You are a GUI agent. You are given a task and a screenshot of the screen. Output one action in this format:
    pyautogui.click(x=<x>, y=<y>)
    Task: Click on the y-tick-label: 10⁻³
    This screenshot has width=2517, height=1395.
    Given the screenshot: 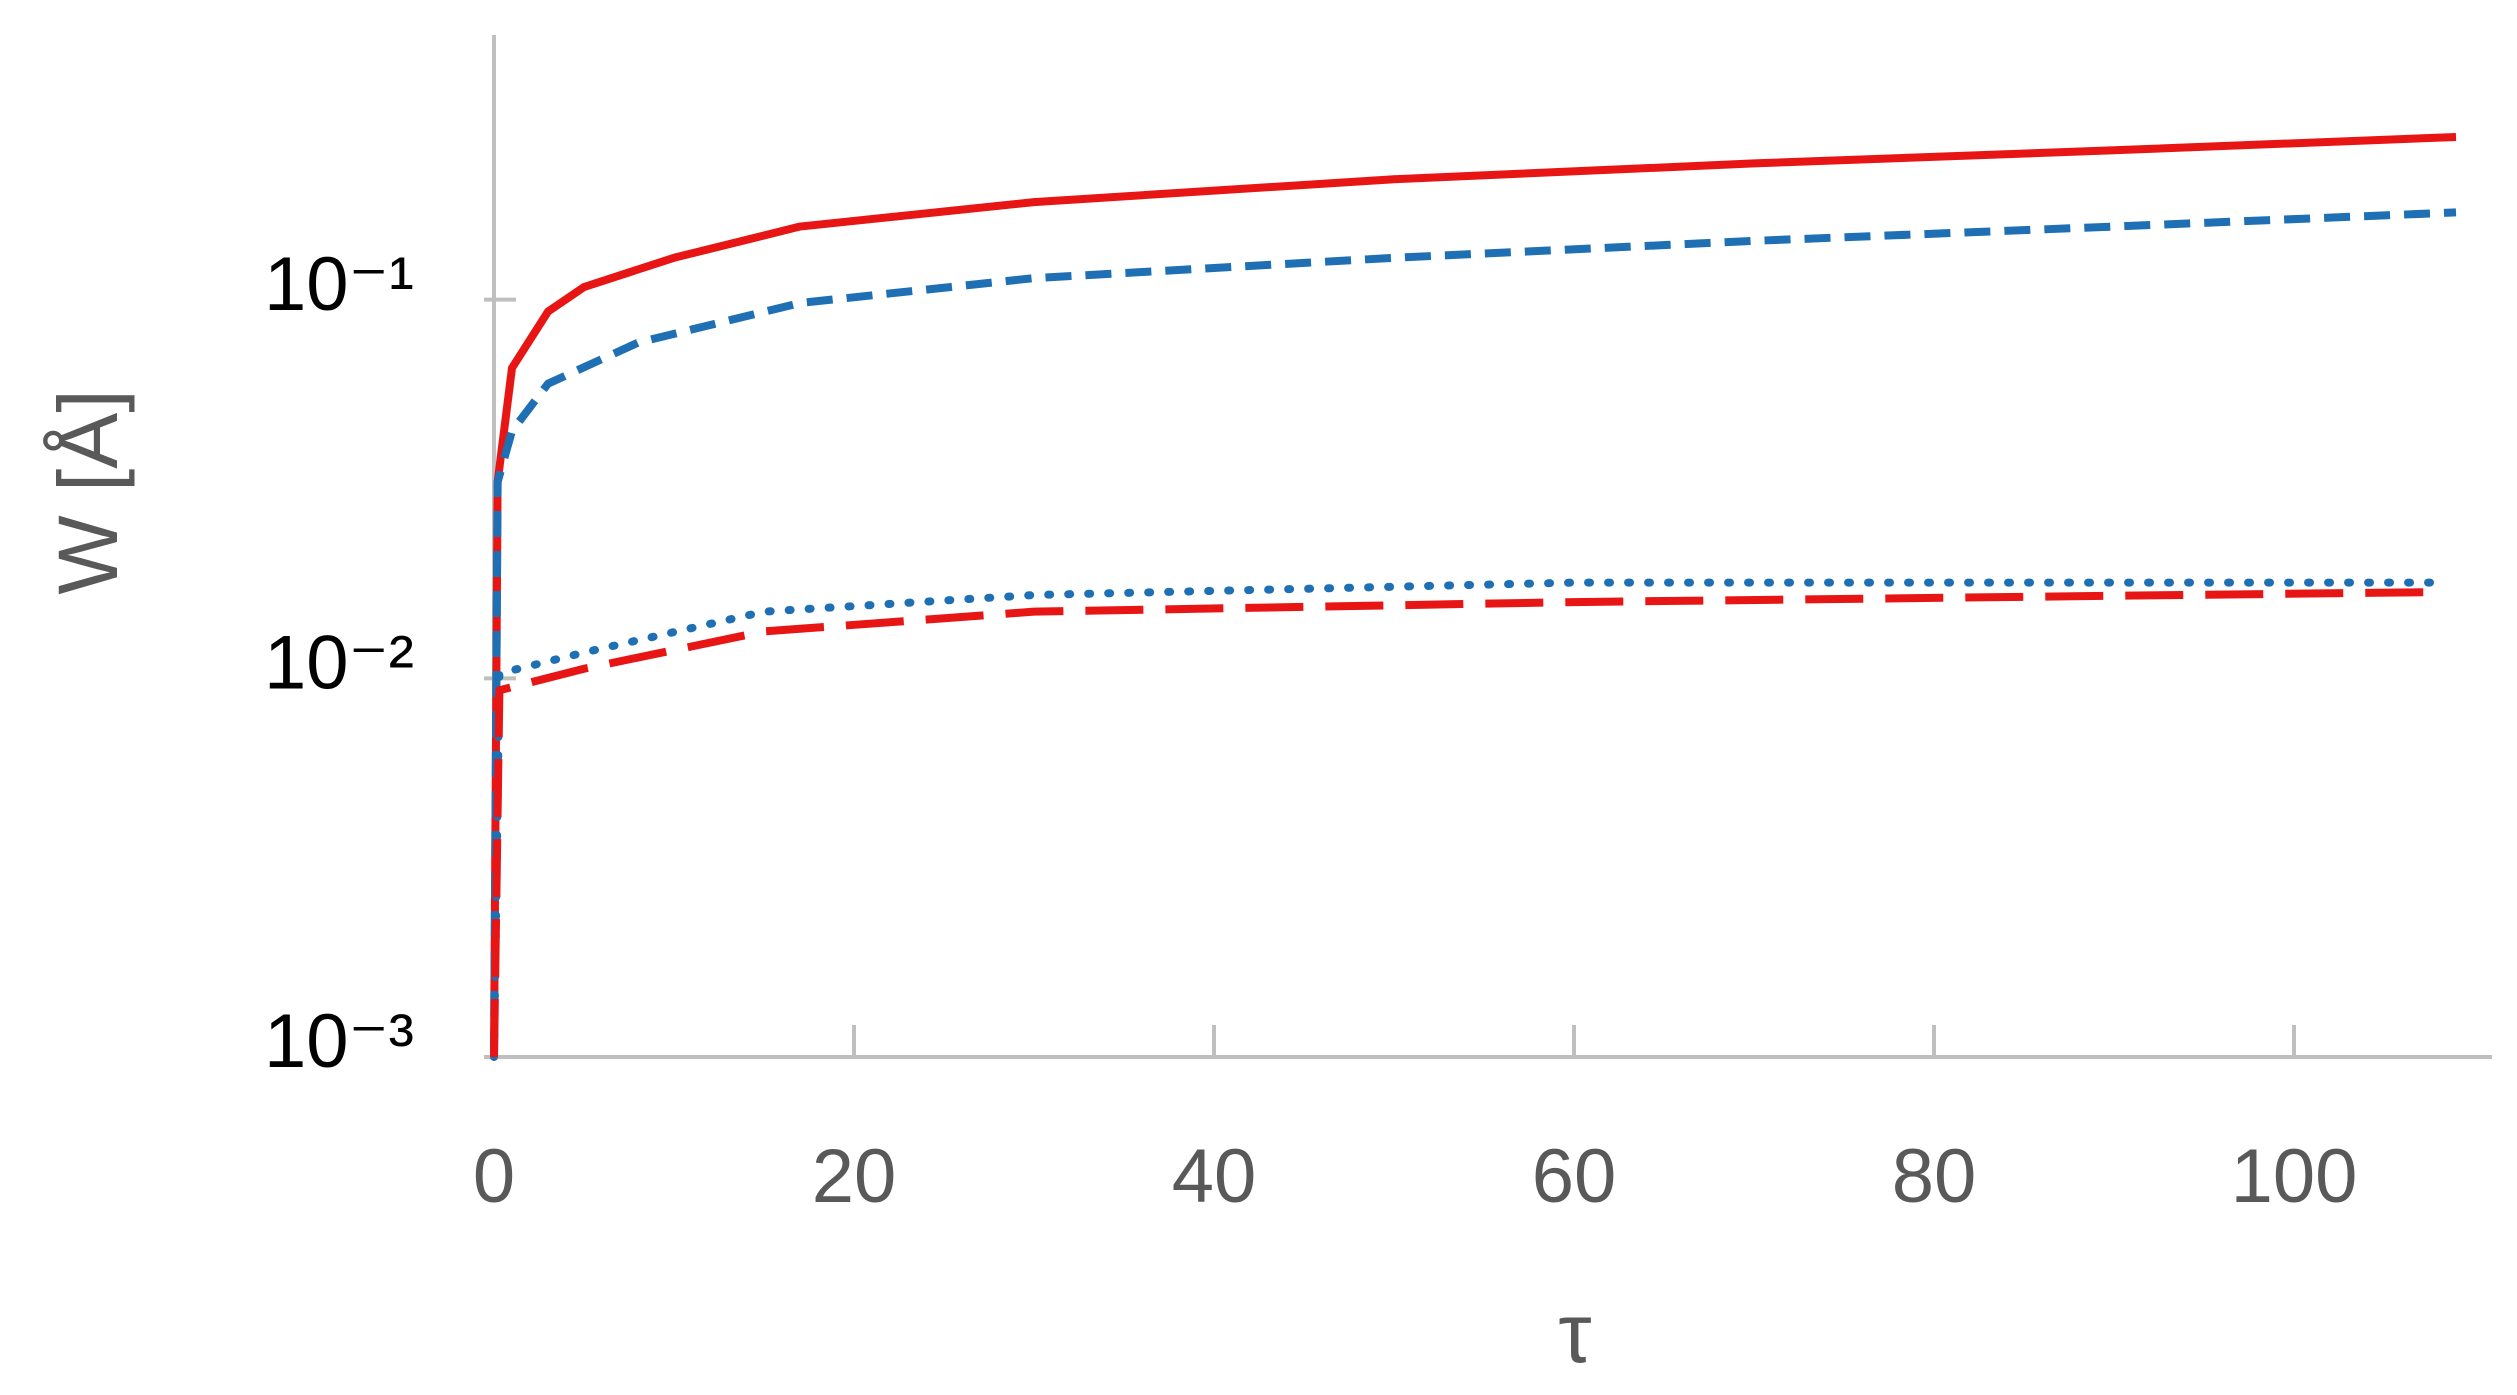 What is the action you would take?
    pyautogui.click(x=339, y=1041)
    